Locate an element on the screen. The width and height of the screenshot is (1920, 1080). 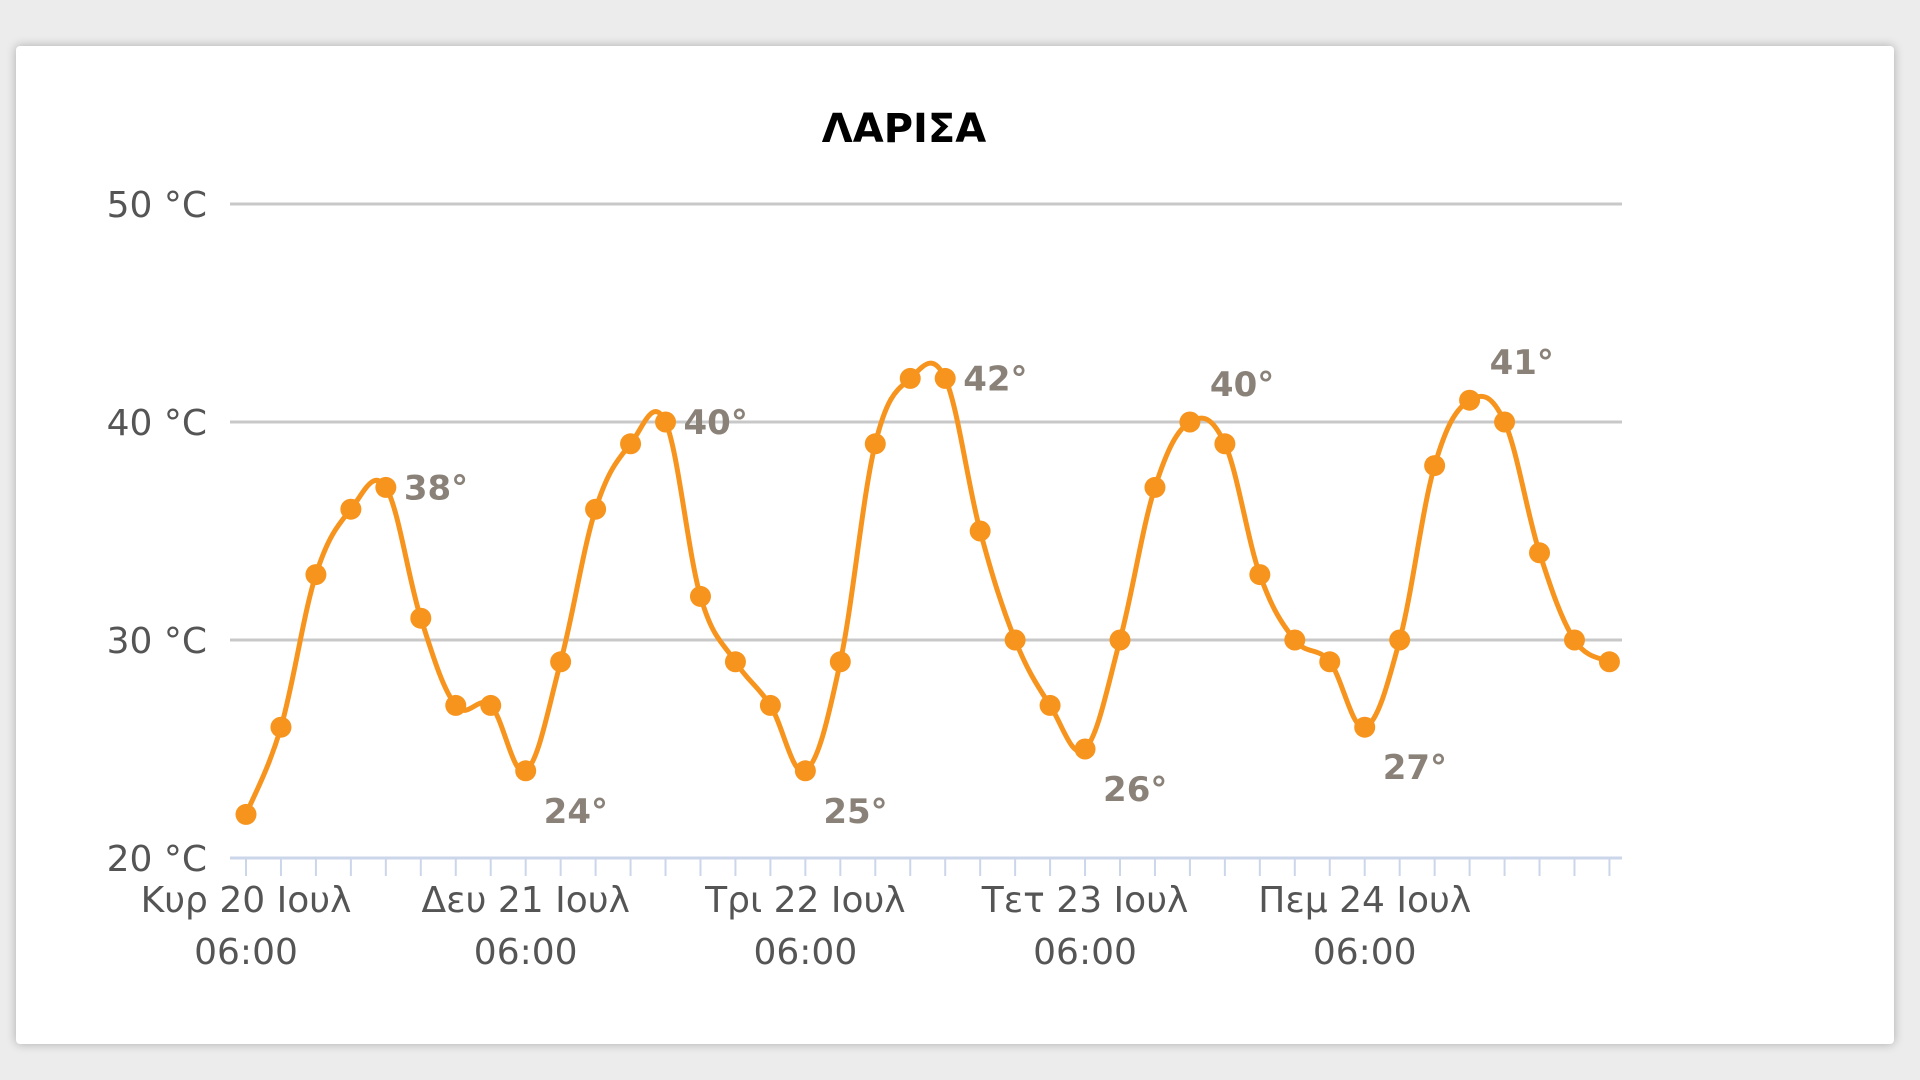
data-label: 41° is located at coordinates (1522, 363).